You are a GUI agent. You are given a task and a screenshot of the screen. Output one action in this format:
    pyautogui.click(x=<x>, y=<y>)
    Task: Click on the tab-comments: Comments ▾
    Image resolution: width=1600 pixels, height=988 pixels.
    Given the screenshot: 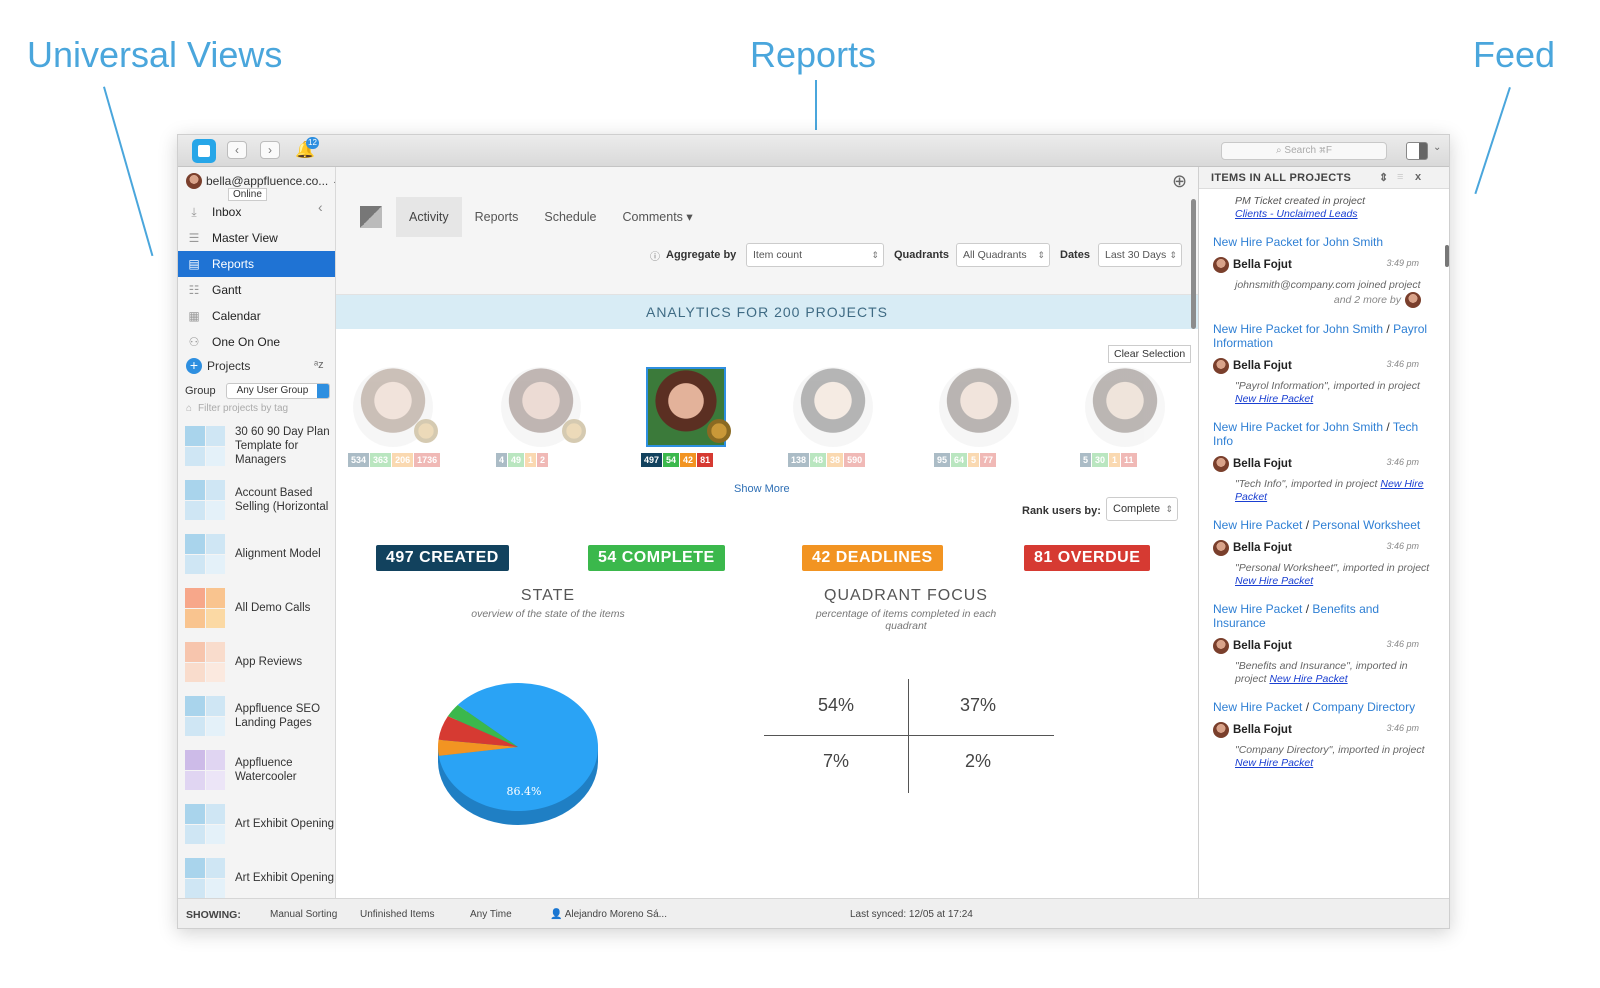 What is the action you would take?
    pyautogui.click(x=657, y=217)
    